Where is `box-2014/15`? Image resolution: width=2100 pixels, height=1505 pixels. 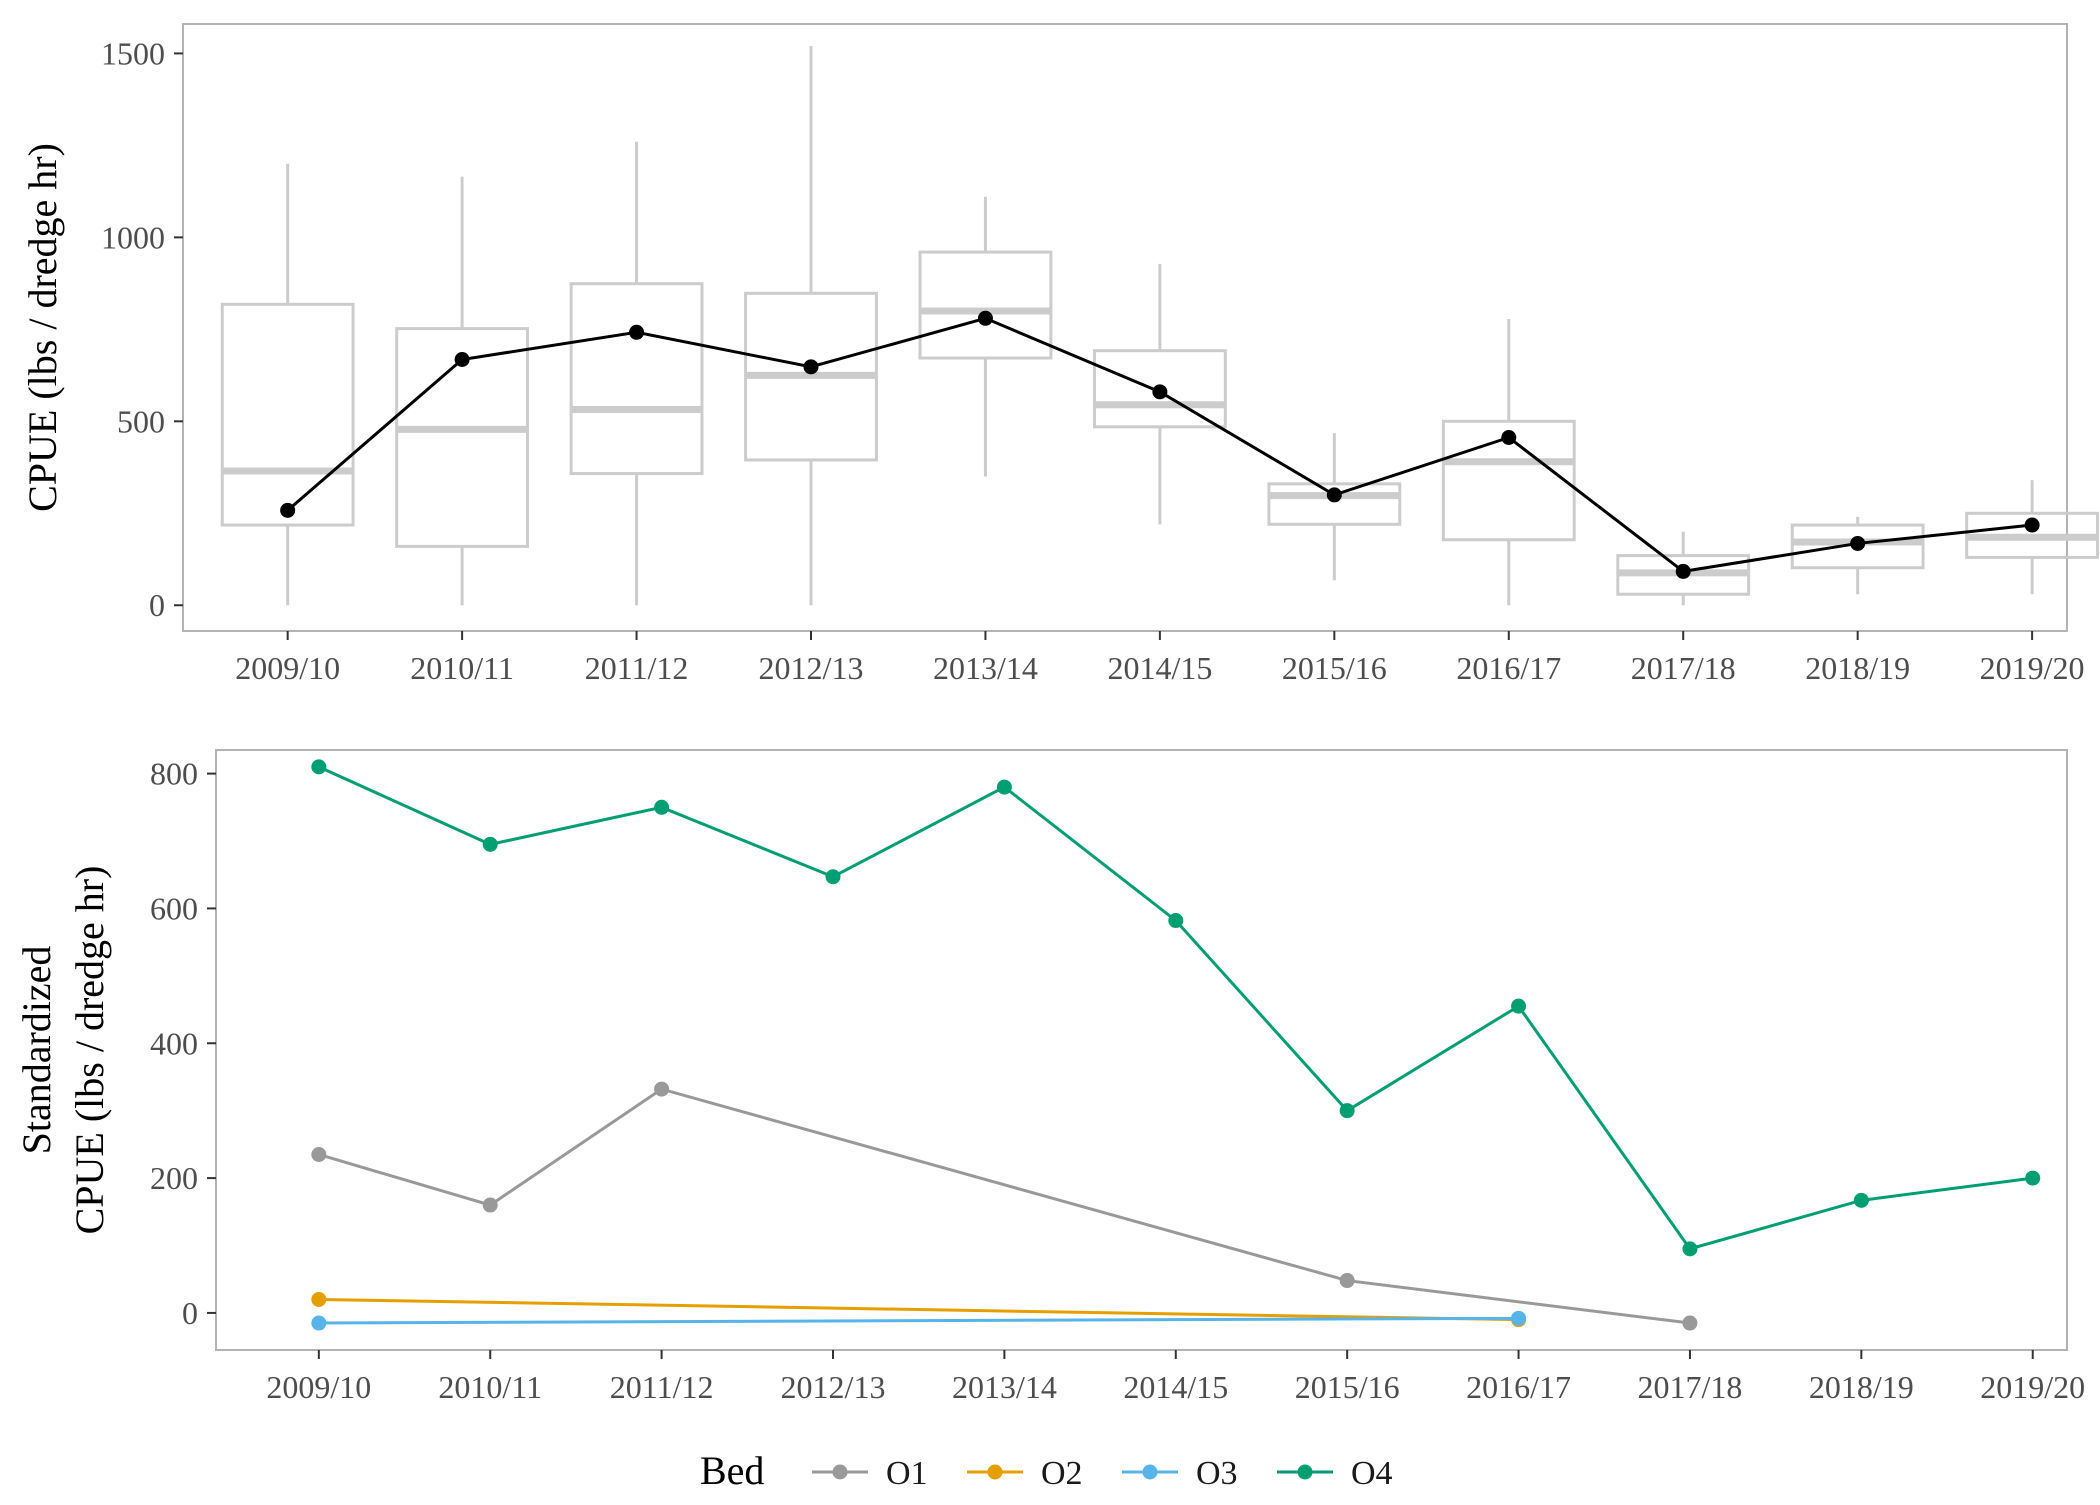
box-2014/15 is located at coordinates (1159, 394).